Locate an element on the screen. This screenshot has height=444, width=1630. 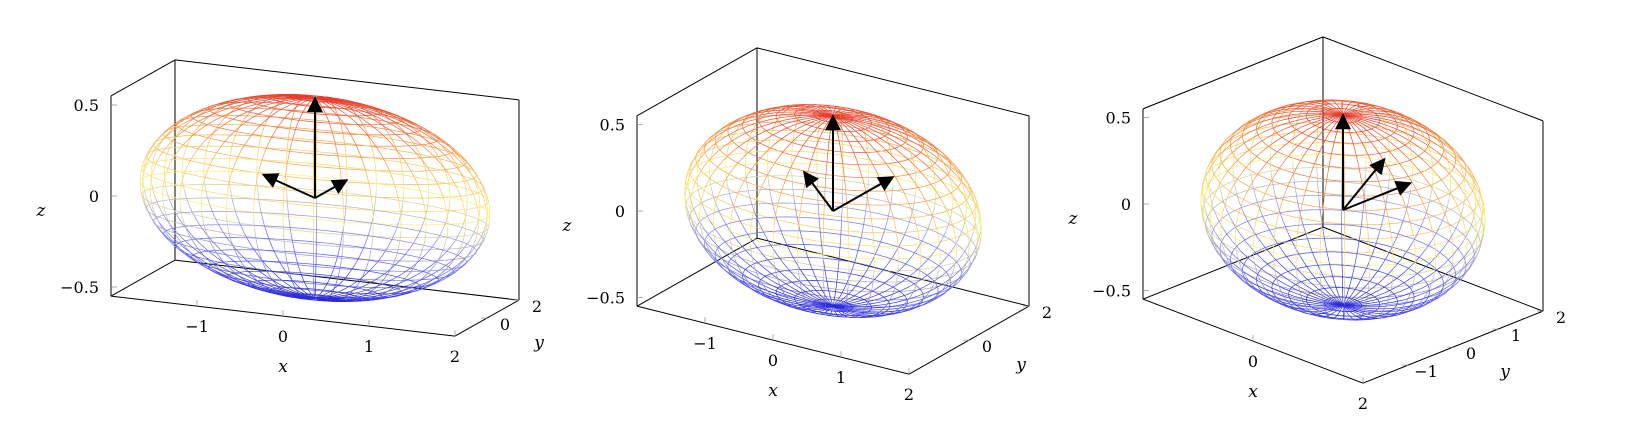
z-tick-label: −0.5 is located at coordinates (1111, 291).